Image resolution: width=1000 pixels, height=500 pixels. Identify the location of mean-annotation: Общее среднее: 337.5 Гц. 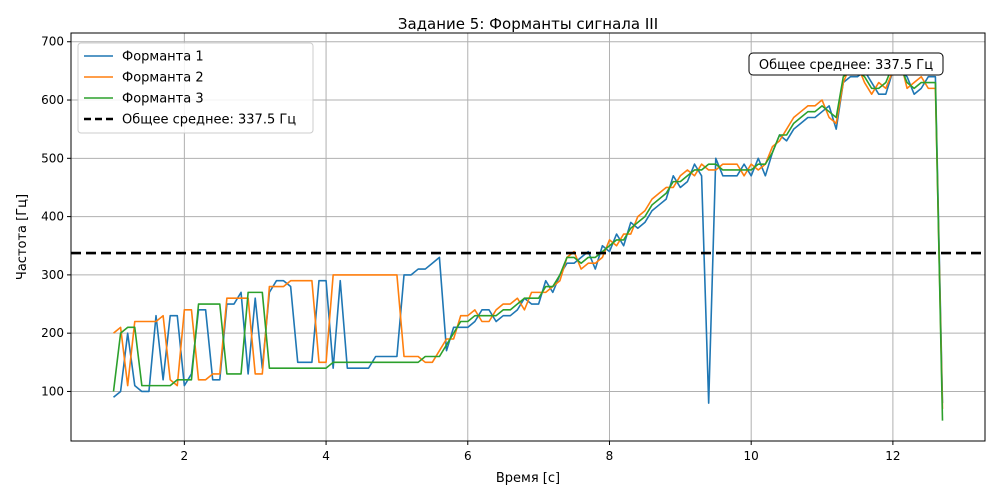
(846, 64).